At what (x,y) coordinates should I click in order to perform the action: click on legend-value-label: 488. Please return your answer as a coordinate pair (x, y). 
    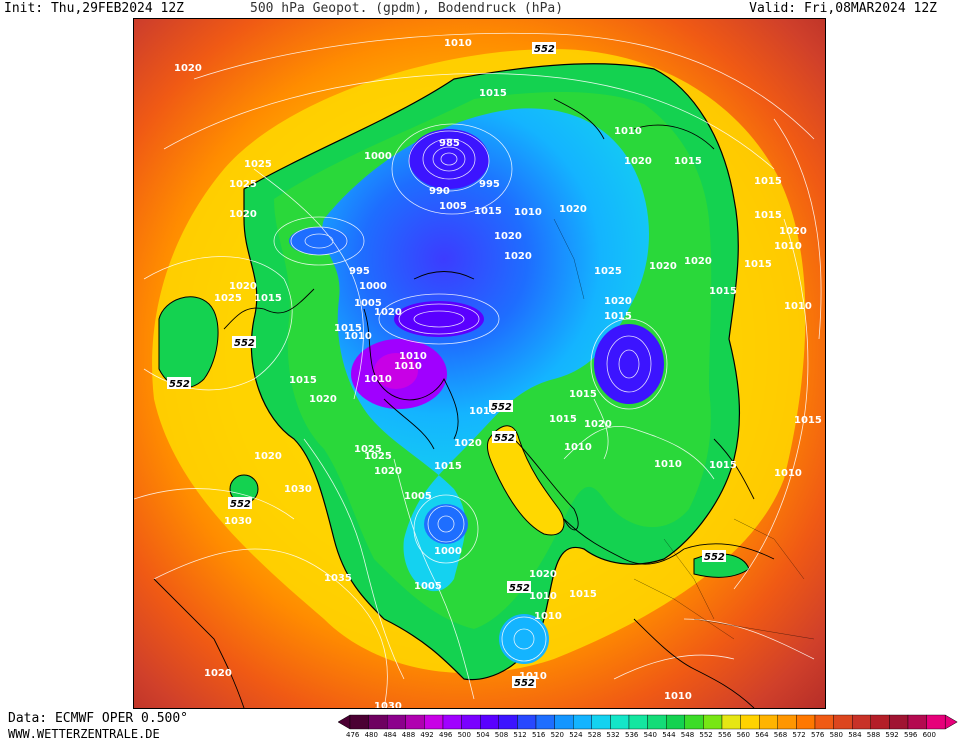
    Looking at the image, I should click on (408, 735).